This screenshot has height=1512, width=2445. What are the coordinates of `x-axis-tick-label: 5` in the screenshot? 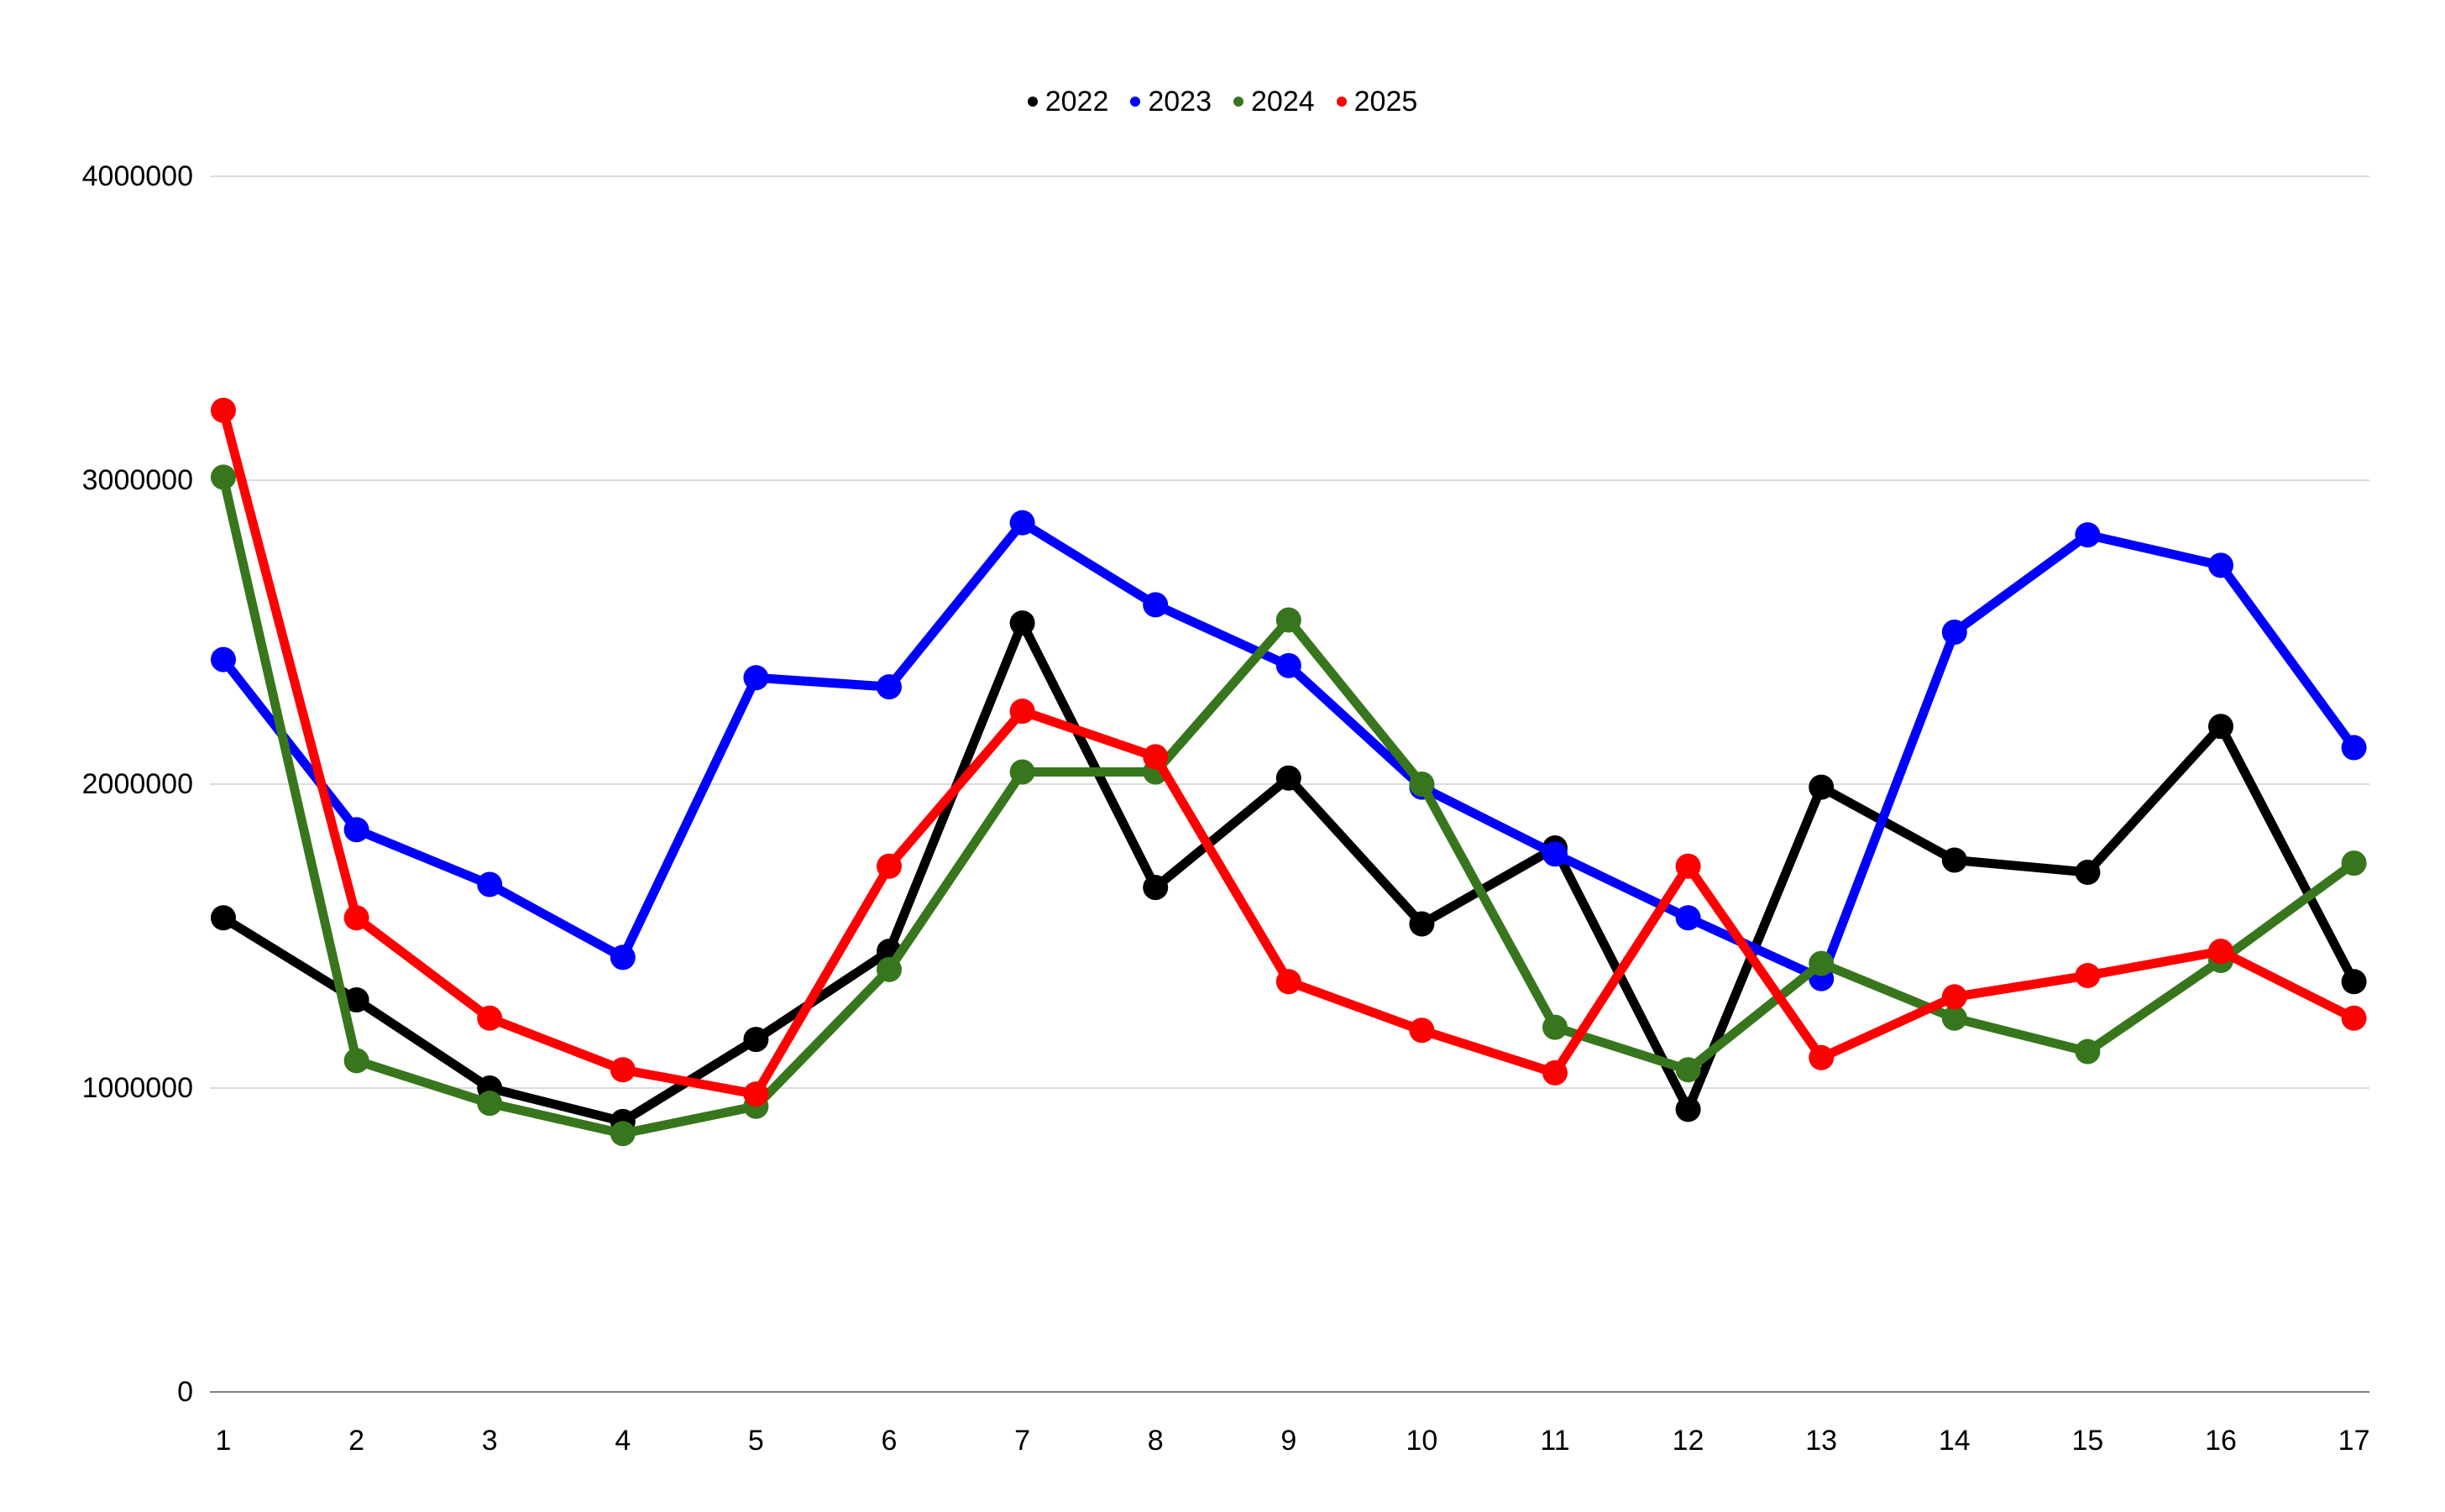 It's located at (756, 1441).